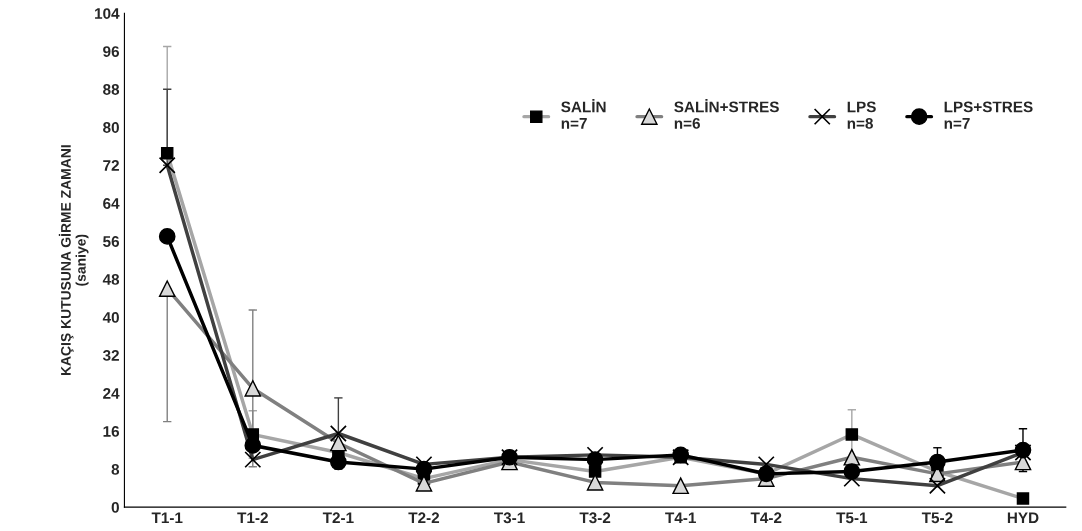 Image resolution: width=1082 pixels, height=531 pixels. I want to click on y-tick-label: 80, so click(111, 127).